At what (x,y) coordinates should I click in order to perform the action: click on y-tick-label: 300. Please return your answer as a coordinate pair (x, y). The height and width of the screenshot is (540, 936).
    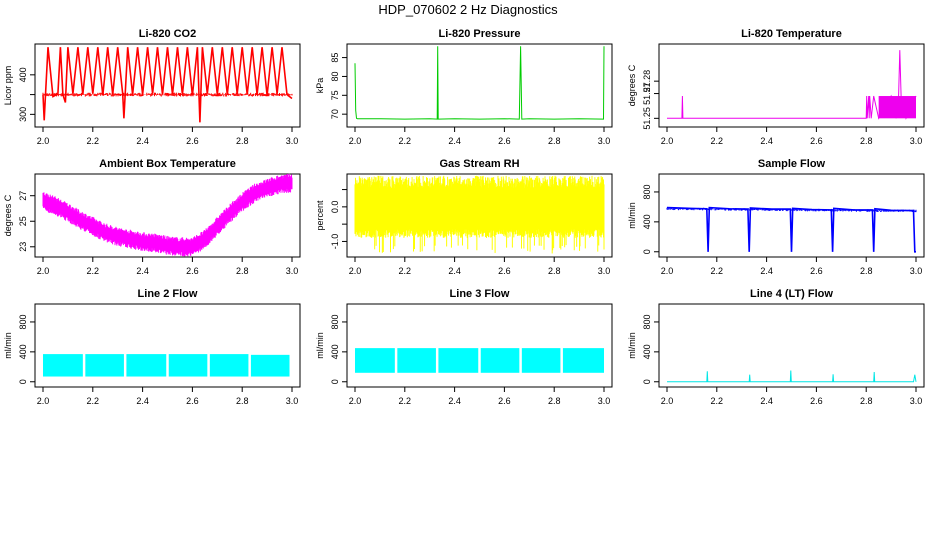
    Looking at the image, I should click on (23, 114).